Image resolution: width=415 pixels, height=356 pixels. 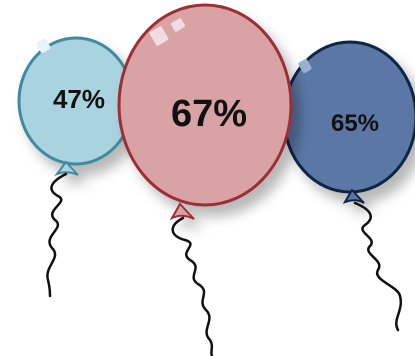 What do you see at coordinates (66, 168) in the screenshot?
I see `balloon-teal-knot` at bounding box center [66, 168].